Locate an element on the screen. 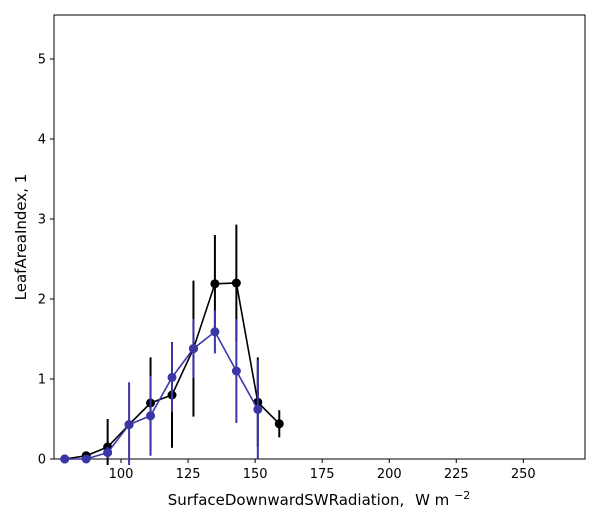  x-axis: 100 125 150 175 200 225 250 is located at coordinates (322, 470).